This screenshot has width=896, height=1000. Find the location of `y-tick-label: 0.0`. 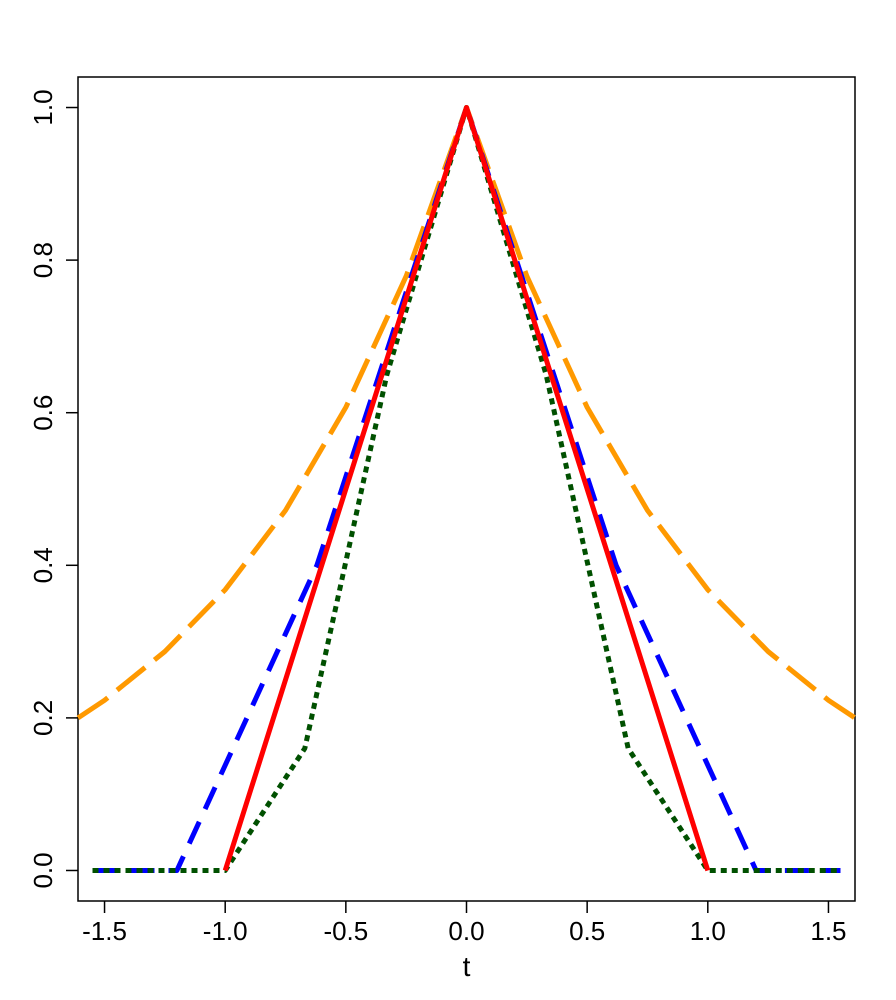

y-tick-label: 0.0 is located at coordinates (43, 870).